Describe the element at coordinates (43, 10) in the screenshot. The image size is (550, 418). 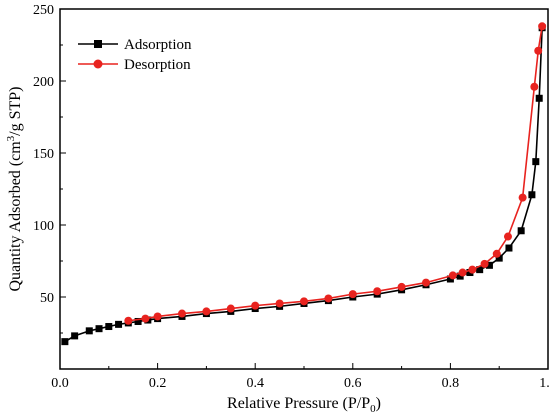
I see `y-tick-label: 250` at that location.